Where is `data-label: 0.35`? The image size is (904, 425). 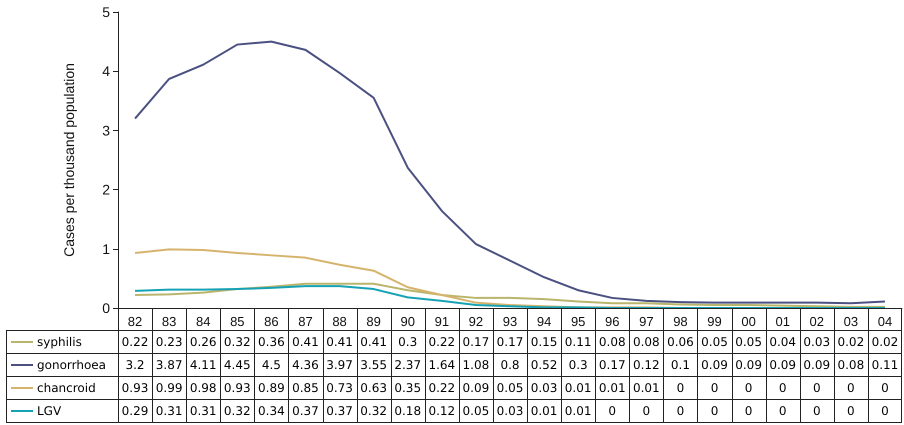
data-label: 0.35 is located at coordinates (407, 388).